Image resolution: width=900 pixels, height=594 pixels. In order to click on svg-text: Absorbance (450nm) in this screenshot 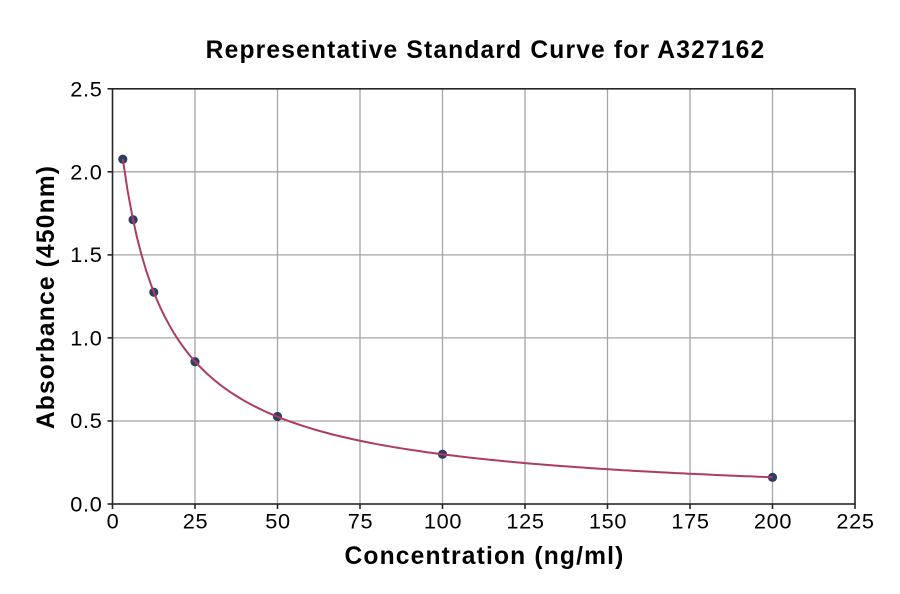, I will do `click(46, 297)`.